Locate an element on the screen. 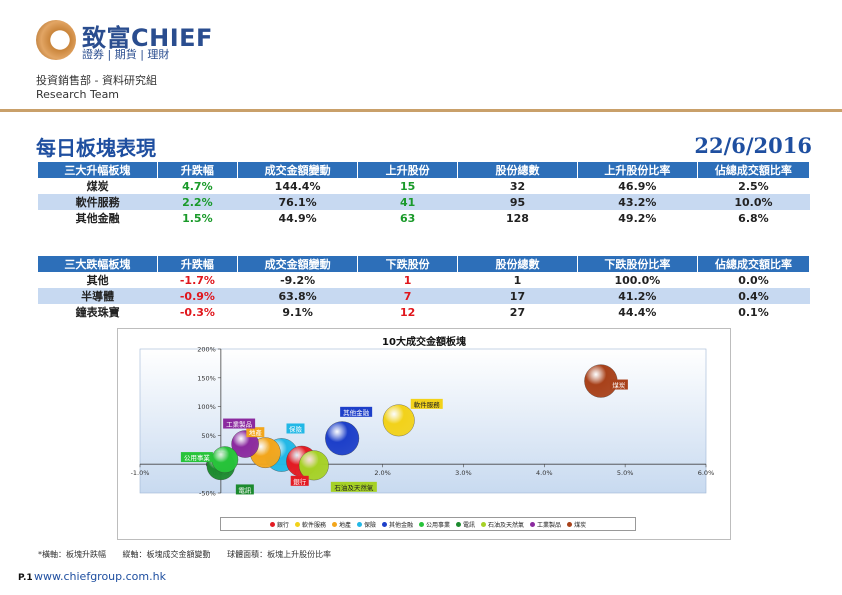 The width and height of the screenshot is (842, 595). data-label: 其他金融 is located at coordinates (356, 412).